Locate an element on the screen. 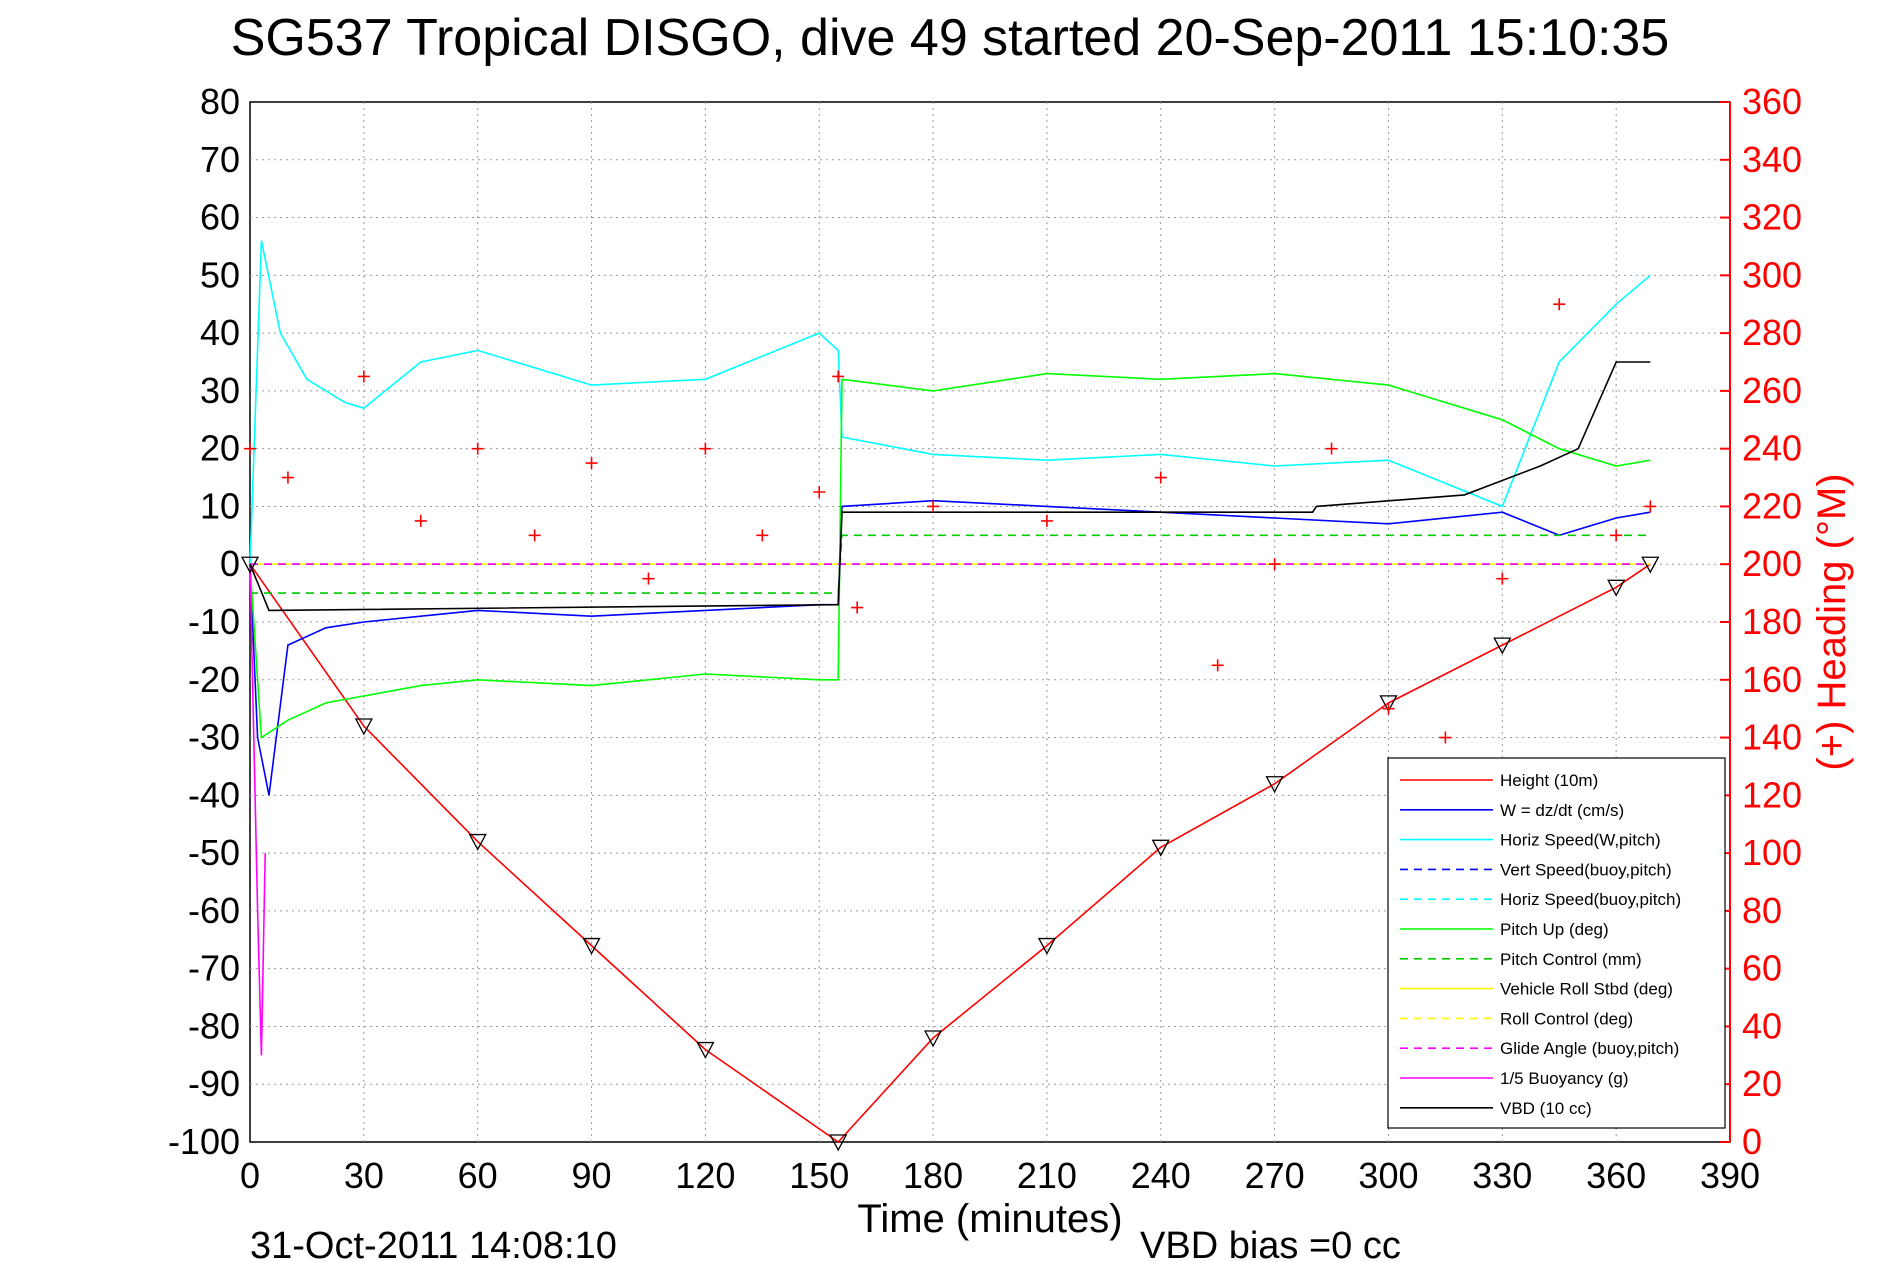 The image size is (1891, 1262). x-tick-label: 270 is located at coordinates (1275, 1175).